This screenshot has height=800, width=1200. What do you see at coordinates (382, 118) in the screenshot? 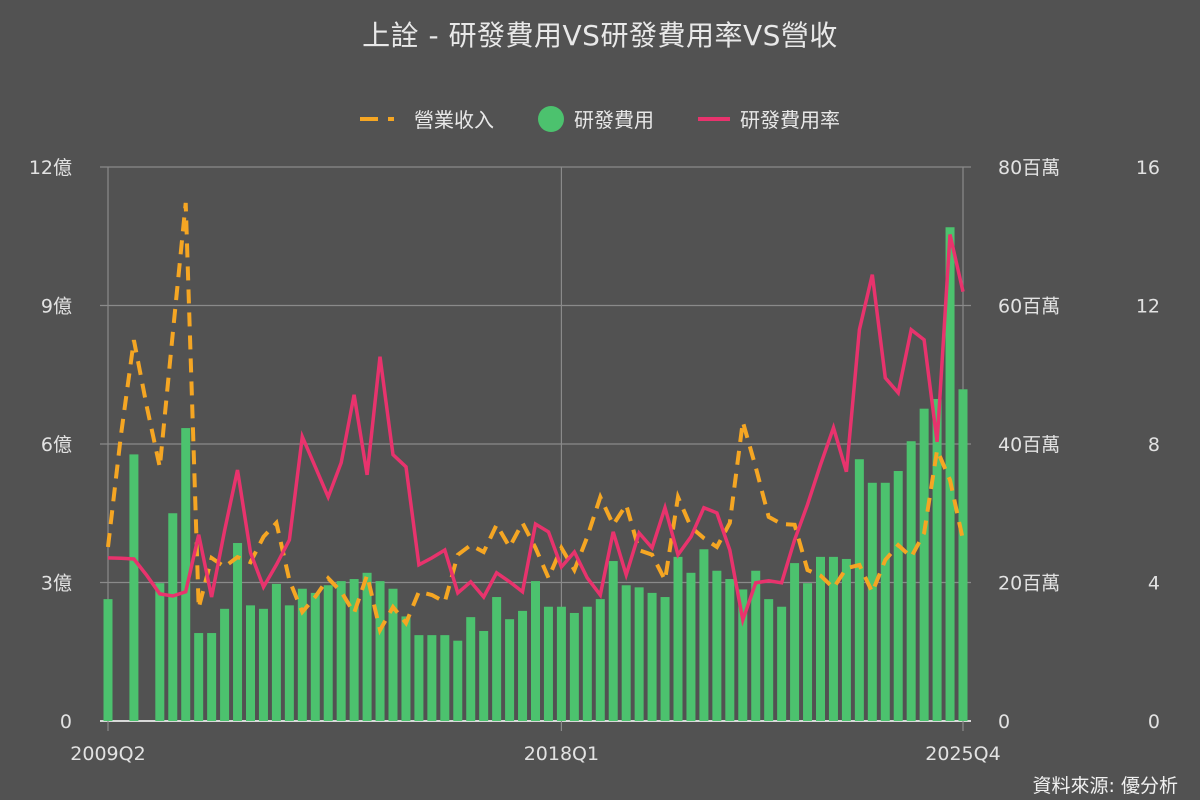
I see `dashed-line-swatch-icon` at bounding box center [382, 118].